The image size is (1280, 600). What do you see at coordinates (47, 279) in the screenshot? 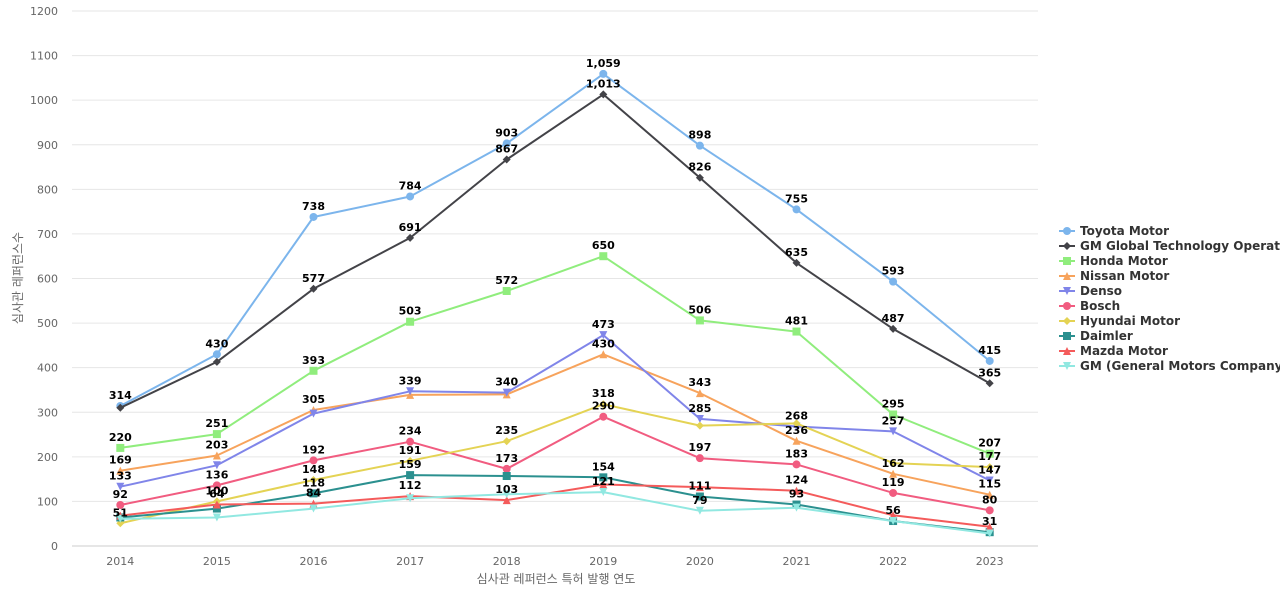
I see `y-tick-label: 600` at bounding box center [47, 279].